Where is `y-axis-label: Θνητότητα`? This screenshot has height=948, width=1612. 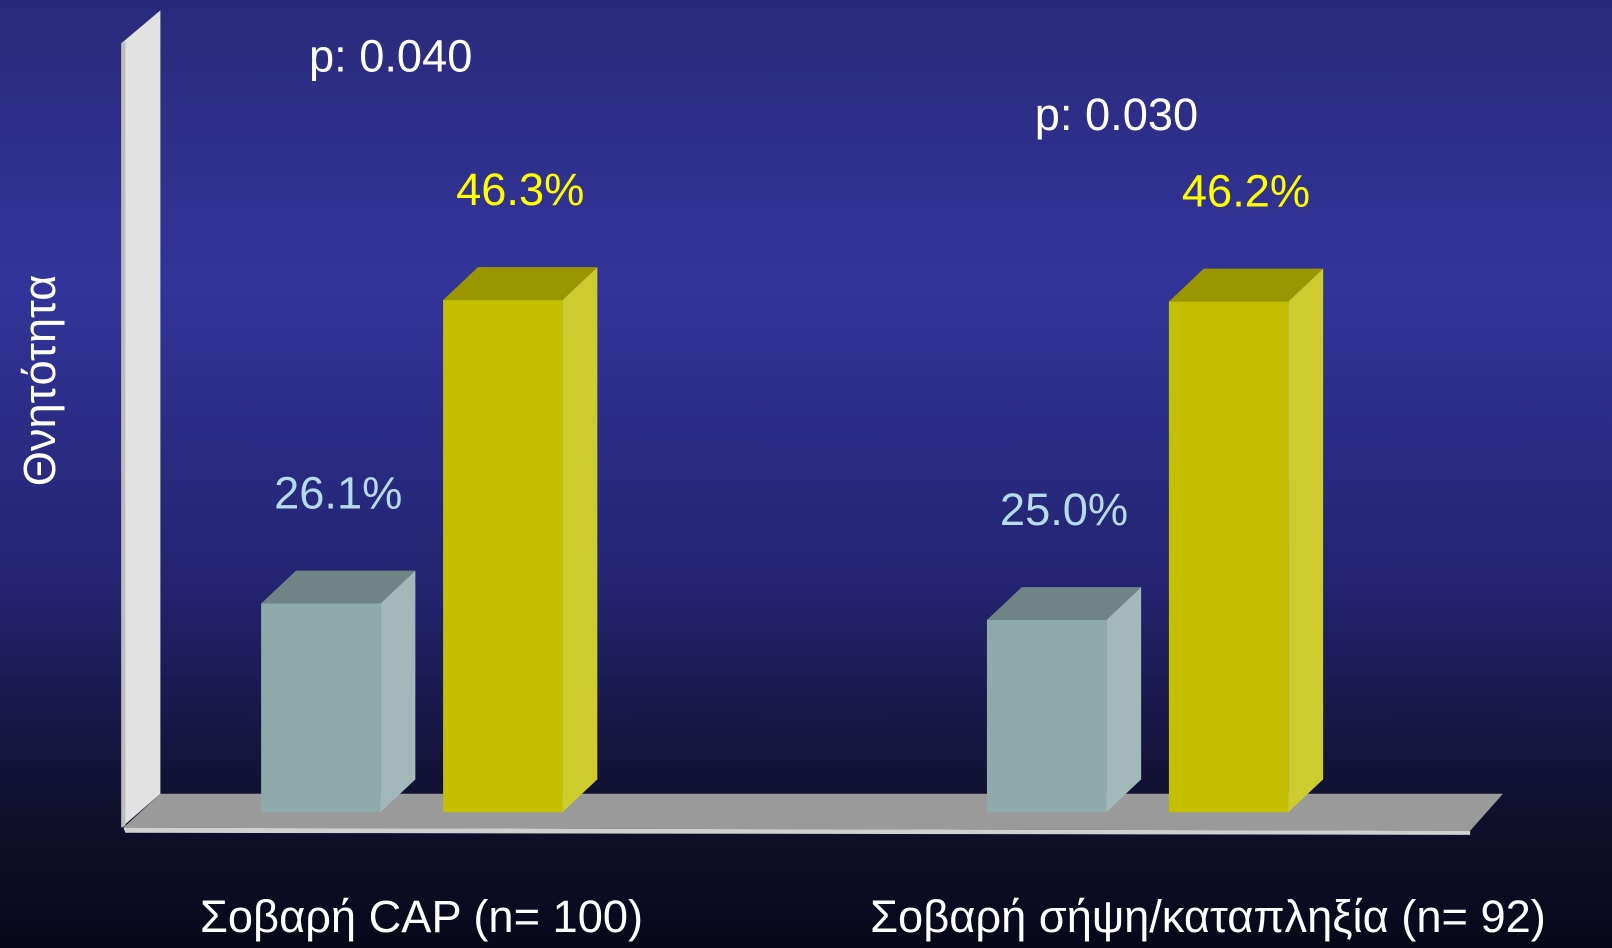
y-axis-label: Θνητότητα is located at coordinates (39, 381).